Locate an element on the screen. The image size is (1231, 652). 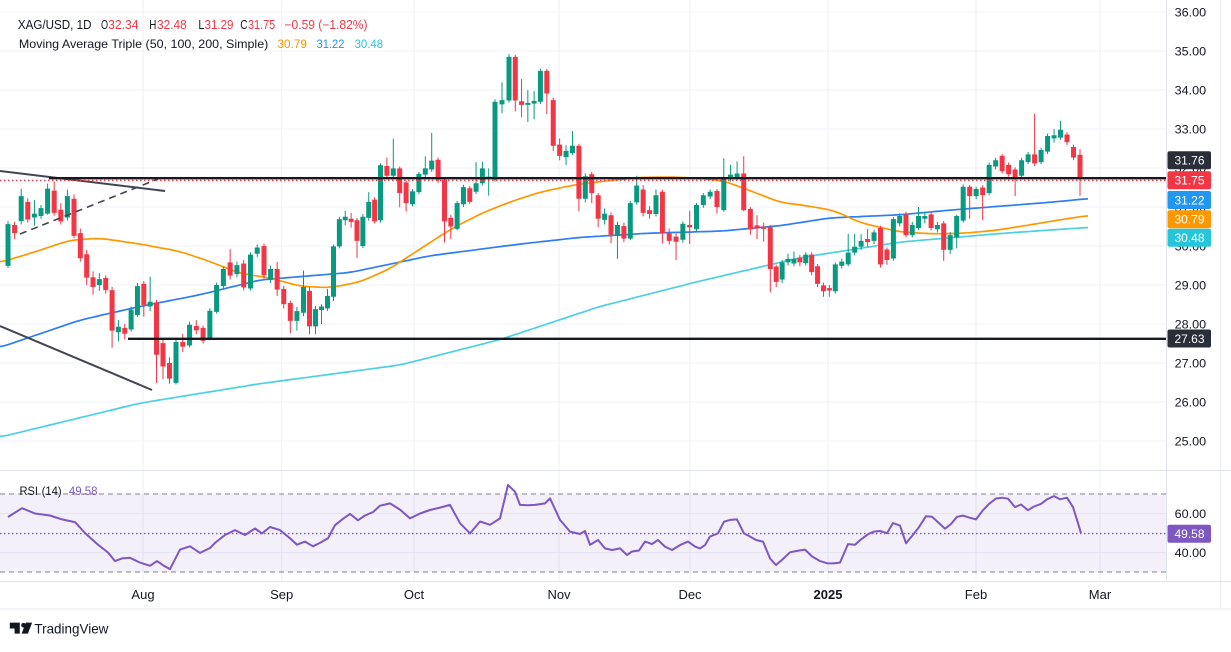
svg-text: Dec is located at coordinates (690, 594).